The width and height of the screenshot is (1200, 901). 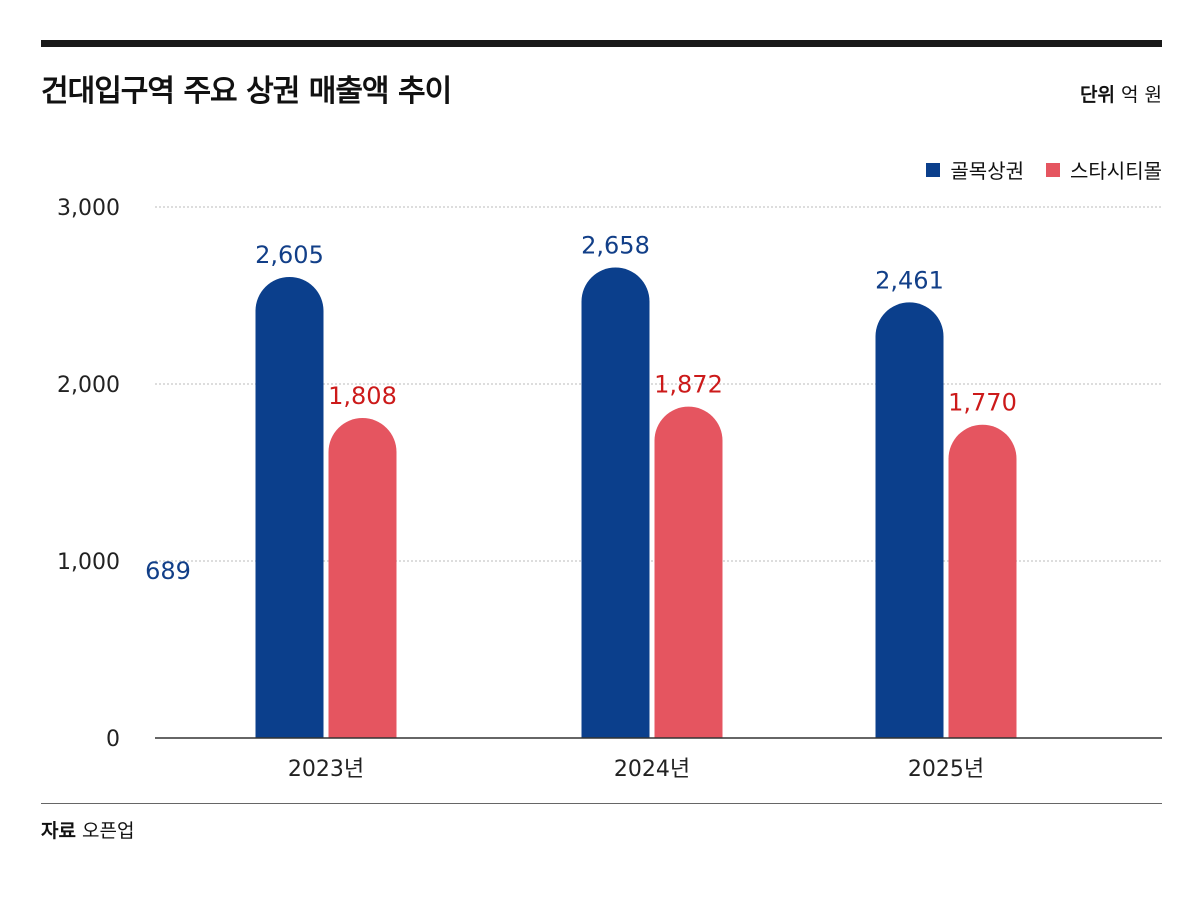 What do you see at coordinates (1141, 95) in the screenshot?
I see `unit-value: 억 원` at bounding box center [1141, 95].